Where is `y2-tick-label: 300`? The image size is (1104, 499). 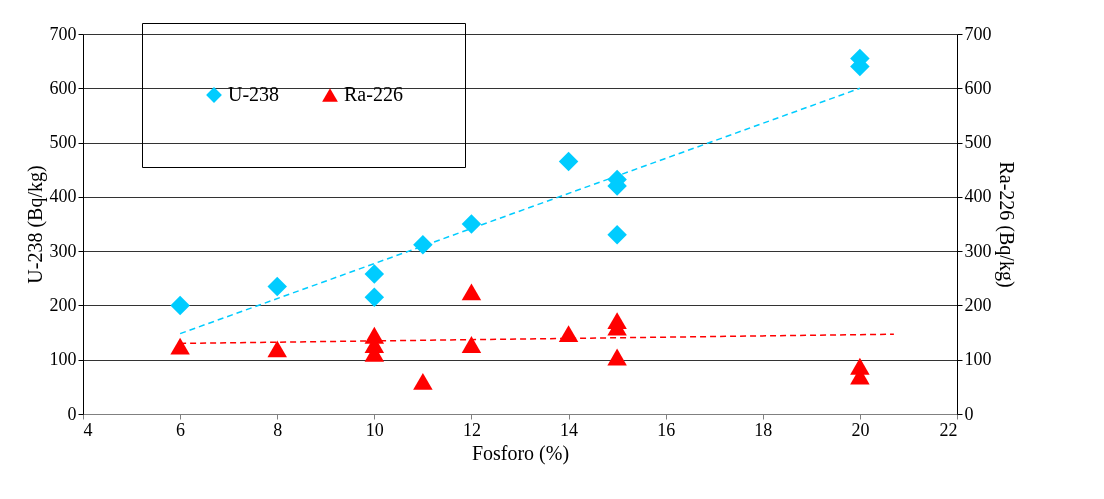 y2-tick-label: 300 is located at coordinates (978, 250).